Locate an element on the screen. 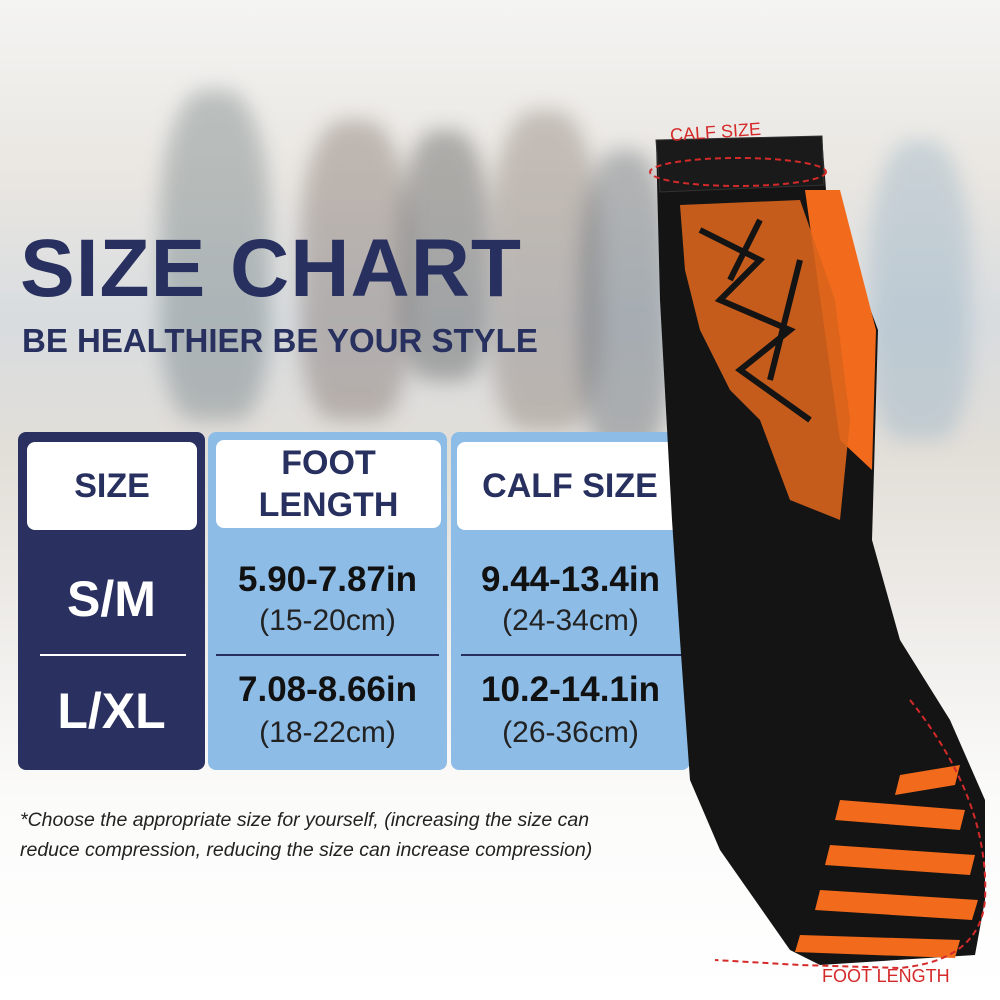 This screenshot has height=1000, width=1000. calf-lxl-cm: (26-36cm) is located at coordinates (570, 732).